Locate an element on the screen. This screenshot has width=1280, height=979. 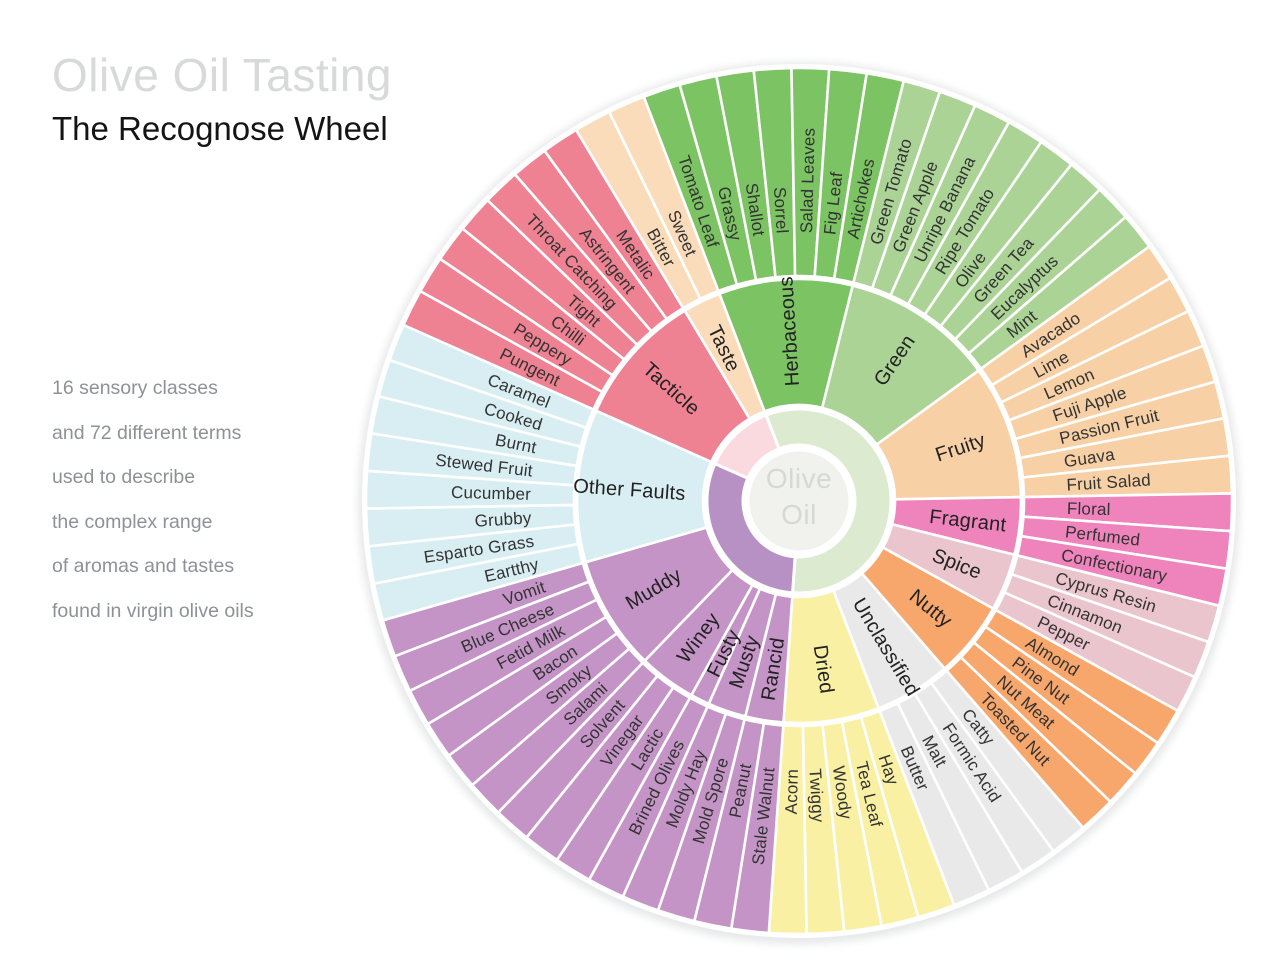
term-wedge-metalic is located at coordinates (613, 224).